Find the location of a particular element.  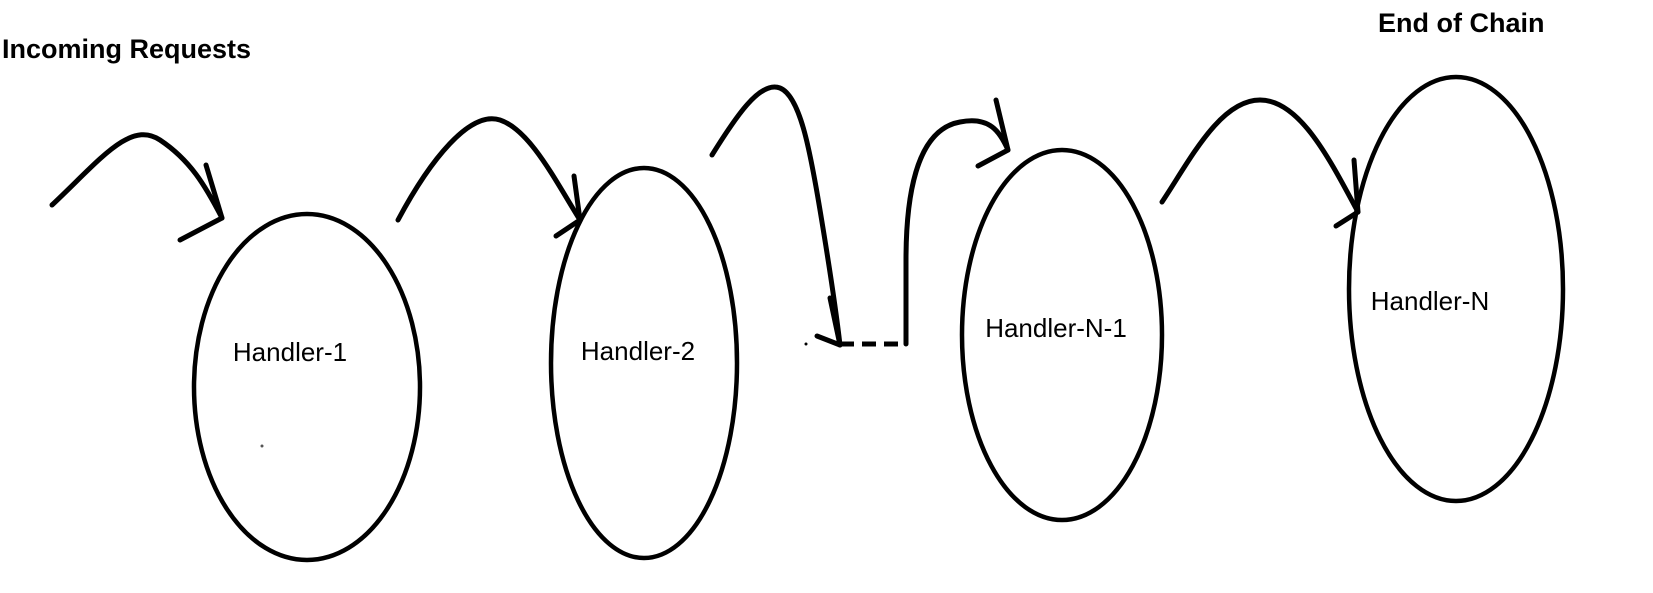

handler-node-1: Handler-1 is located at coordinates (307, 387).